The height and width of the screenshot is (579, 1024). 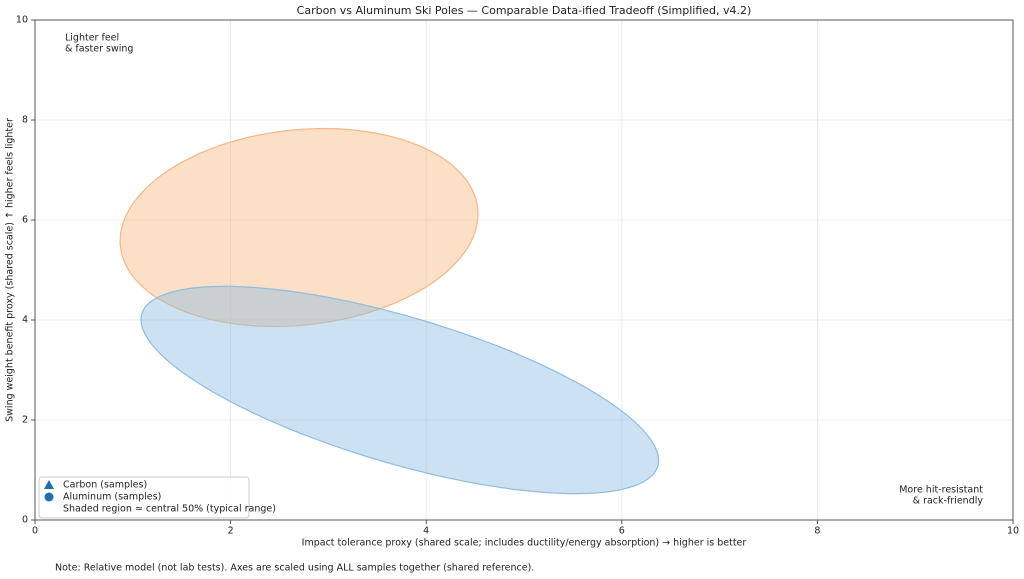 What do you see at coordinates (25, 220) in the screenshot?
I see `y-tick-label: 6` at bounding box center [25, 220].